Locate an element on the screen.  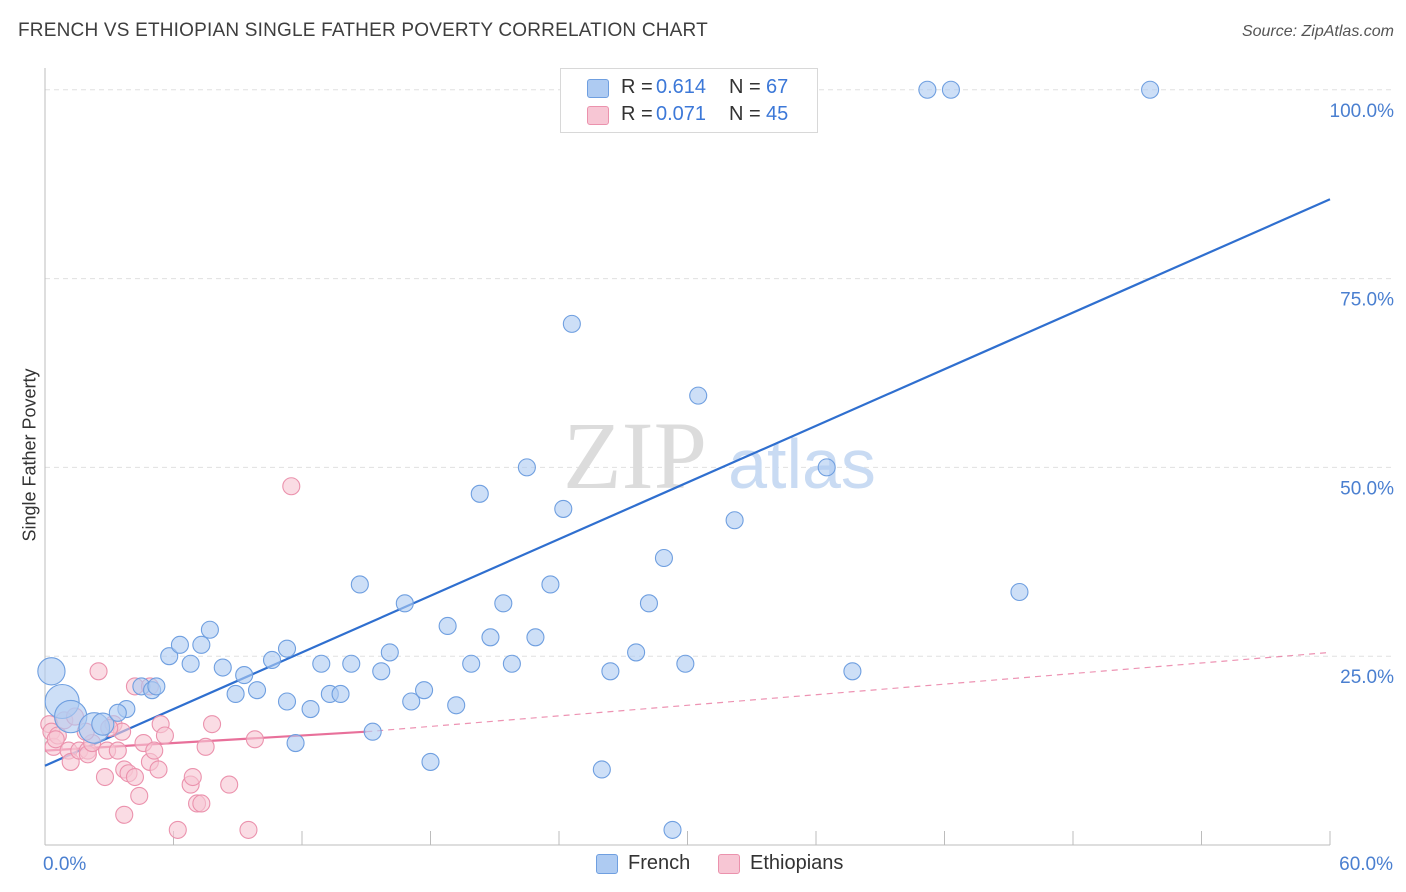
y-tick-label: 100.0% is located at coordinates (1362, 111).